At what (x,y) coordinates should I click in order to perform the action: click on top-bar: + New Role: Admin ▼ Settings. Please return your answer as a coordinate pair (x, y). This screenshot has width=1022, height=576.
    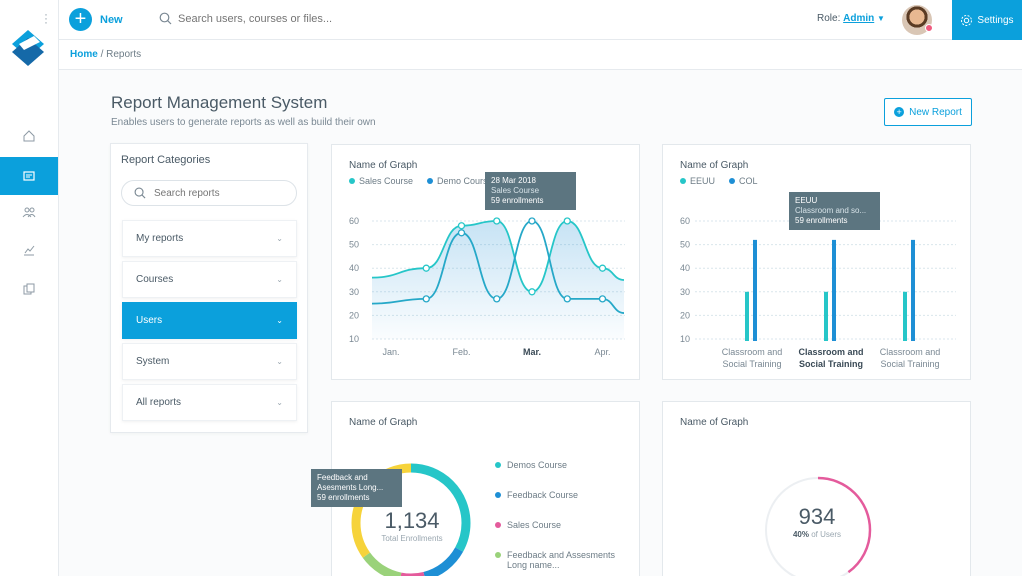
    Looking at the image, I should click on (540, 20).